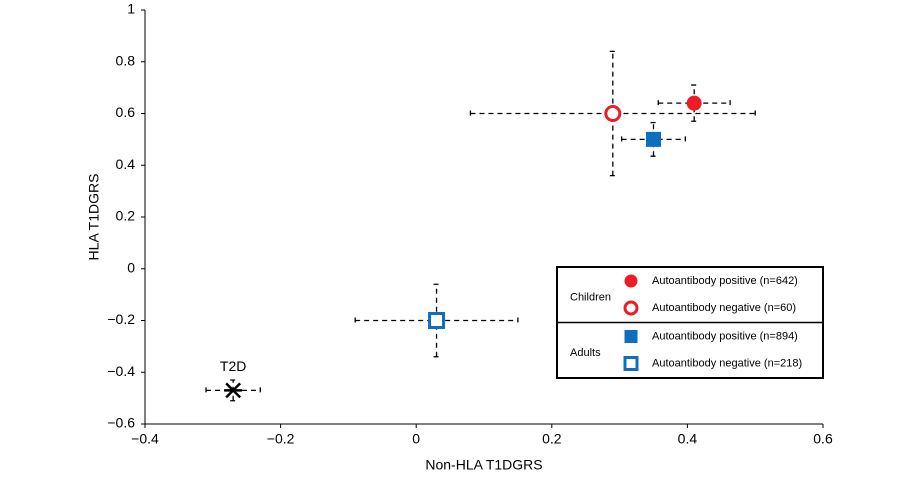 This screenshot has height=478, width=904. I want to click on x-tick-label: −0.2, so click(281, 439).